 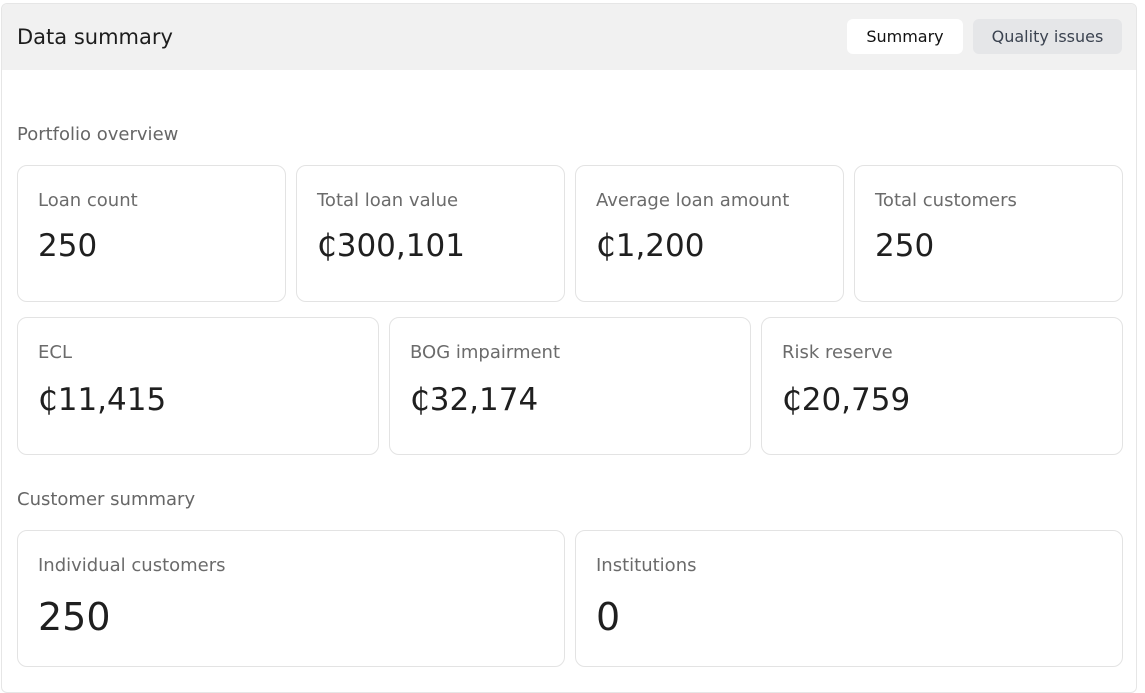 What do you see at coordinates (151, 233) in the screenshot?
I see `loan-count-card: Loan count 250` at bounding box center [151, 233].